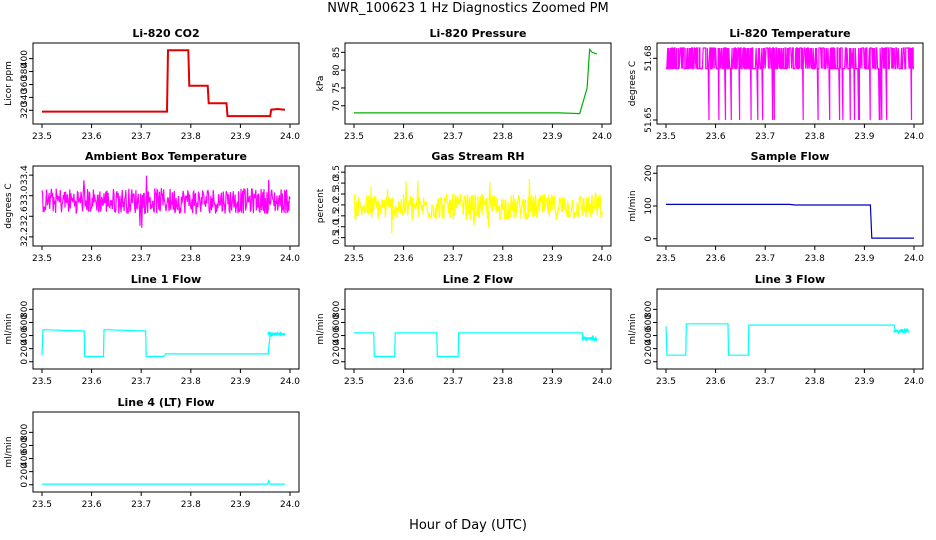  What do you see at coordinates (337, 204) in the screenshot?
I see `y-tick-label: 2.0` at bounding box center [337, 204].